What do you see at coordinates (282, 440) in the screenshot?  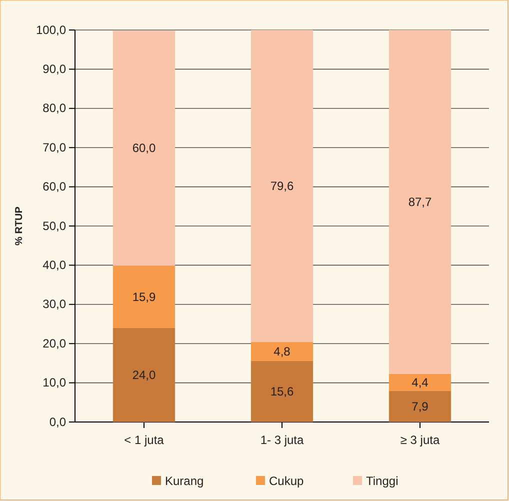 I see `x-tick-label: 1- 3 juta` at bounding box center [282, 440].